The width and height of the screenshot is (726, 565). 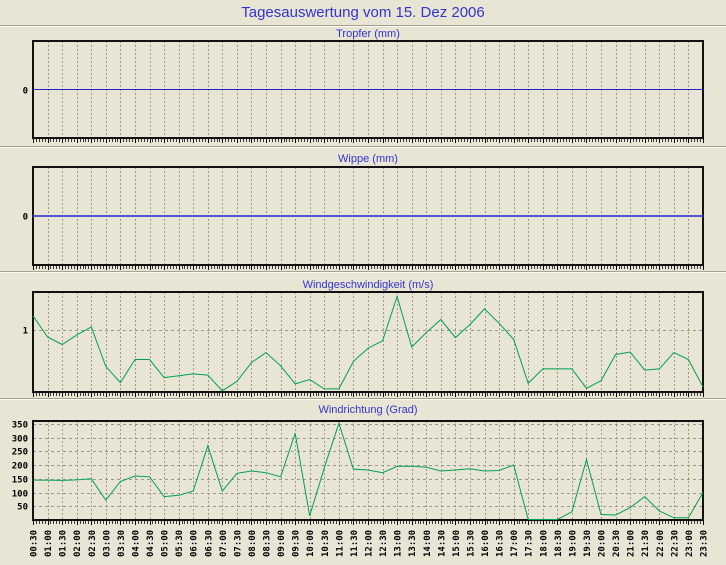 What do you see at coordinates (413, 543) in the screenshot?
I see `x-axis-time-label: 13:30` at bounding box center [413, 543].